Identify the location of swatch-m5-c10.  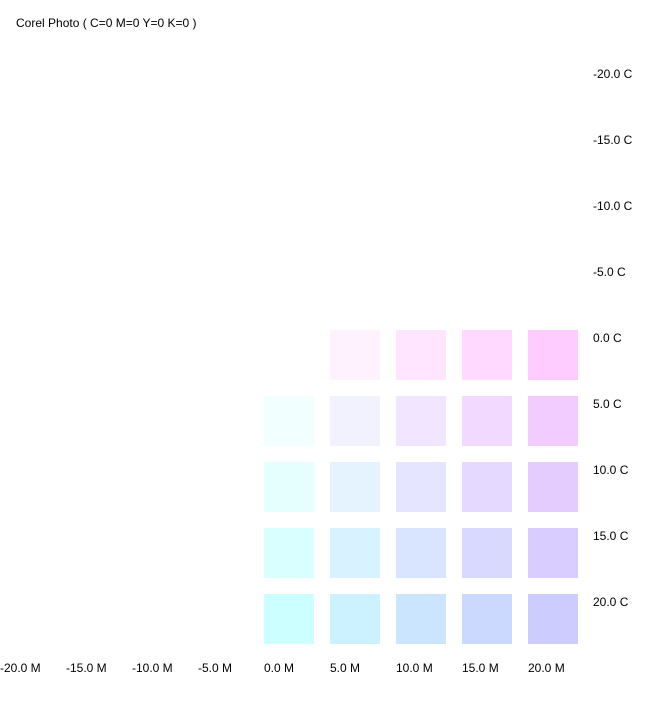
(355, 487).